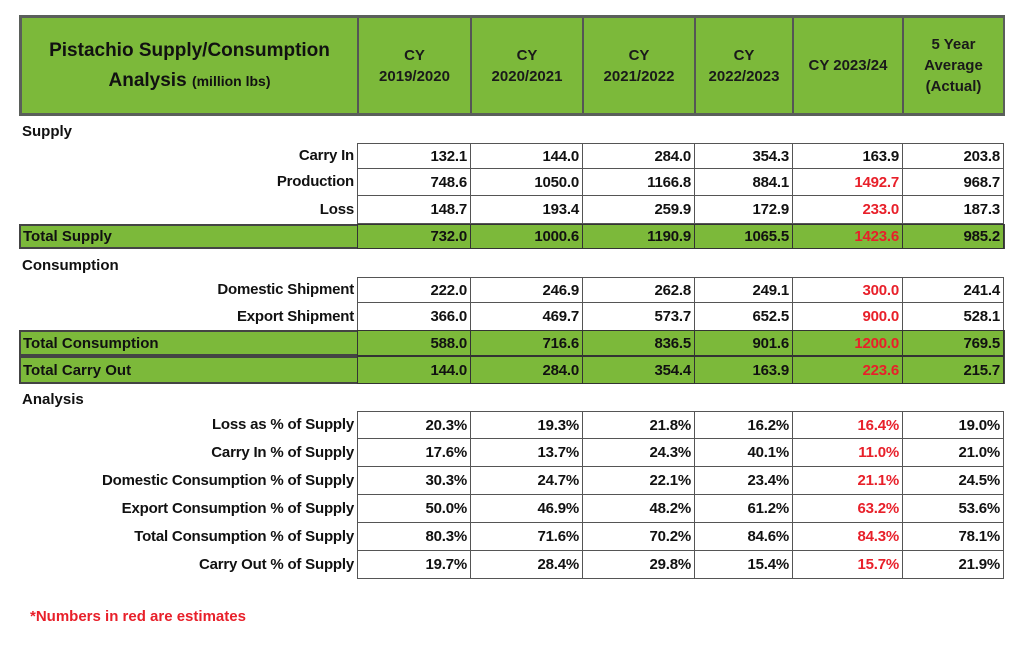 The width and height of the screenshot is (1024, 645). What do you see at coordinates (414, 236) in the screenshot?
I see `total-cell: 732.0` at bounding box center [414, 236].